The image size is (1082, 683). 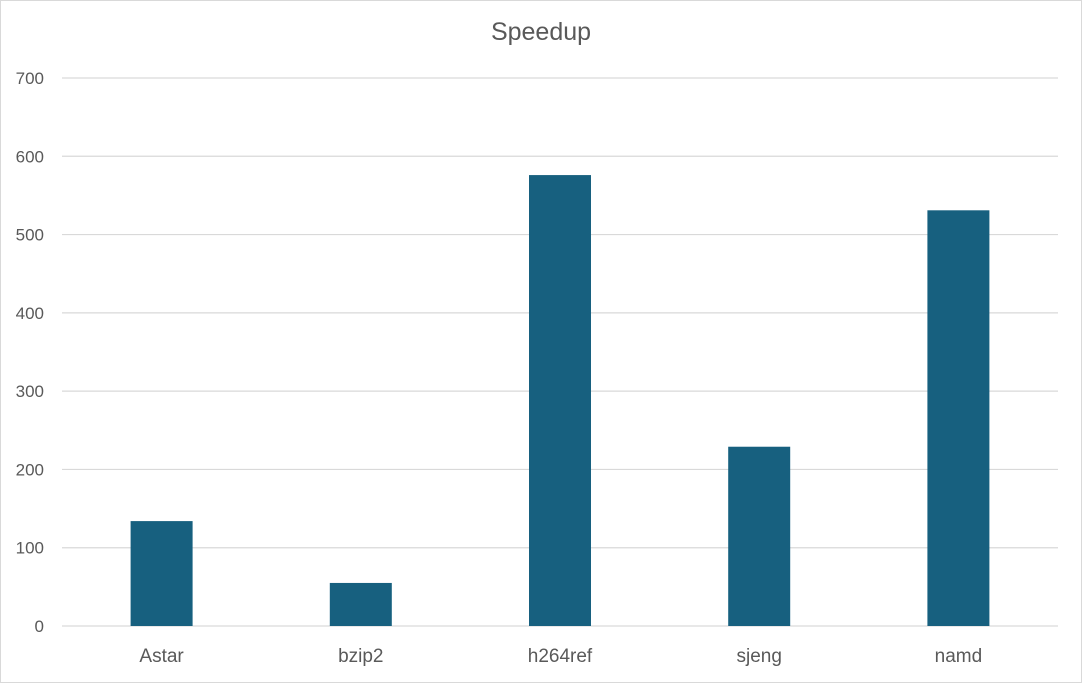 What do you see at coordinates (161, 656) in the screenshot?
I see `x-tick-label: Astar` at bounding box center [161, 656].